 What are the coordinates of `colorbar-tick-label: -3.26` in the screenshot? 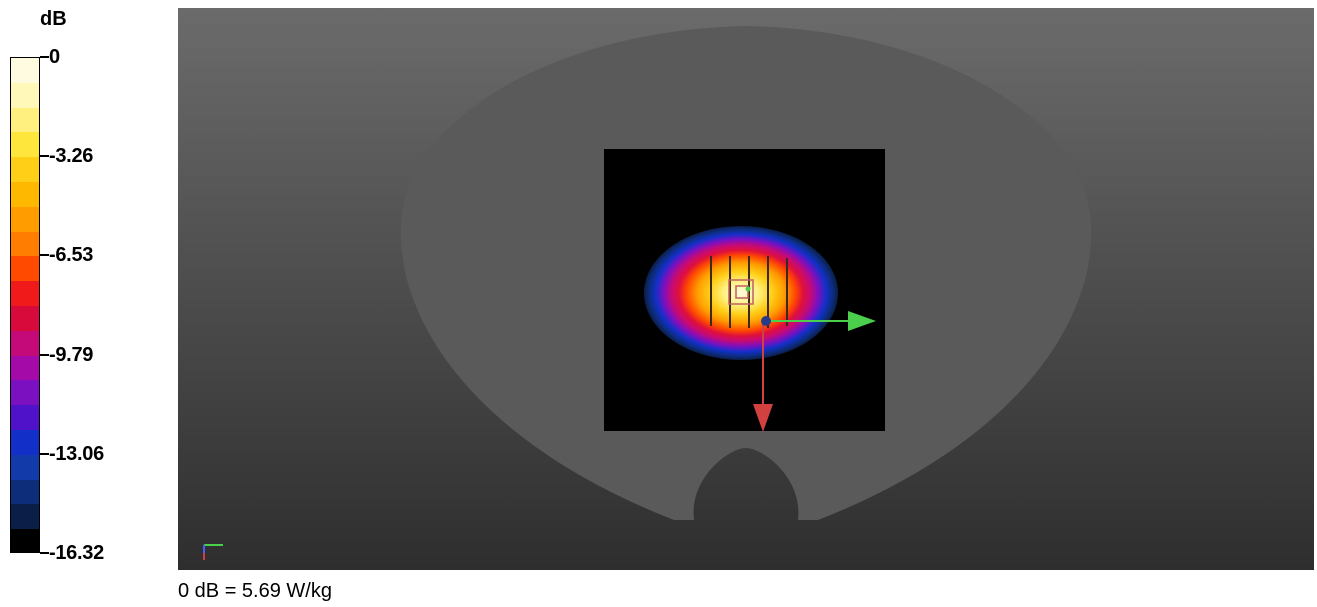 It's located at (71, 156).